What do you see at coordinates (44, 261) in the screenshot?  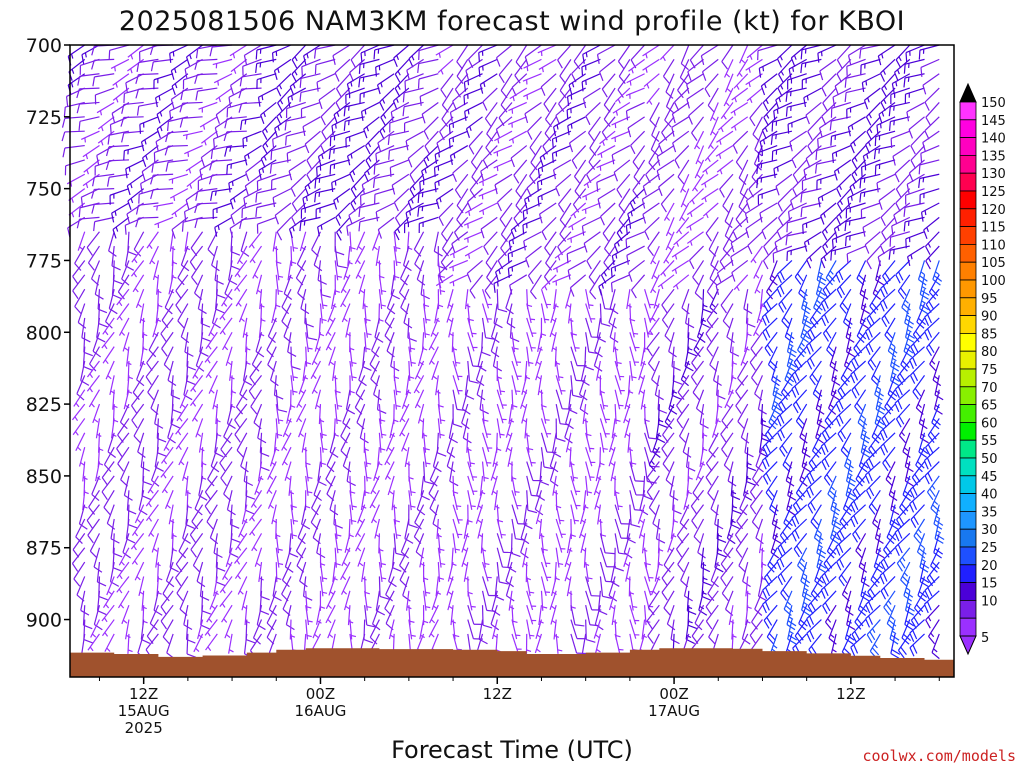 I see `y-tick-label: 775` at bounding box center [44, 261].